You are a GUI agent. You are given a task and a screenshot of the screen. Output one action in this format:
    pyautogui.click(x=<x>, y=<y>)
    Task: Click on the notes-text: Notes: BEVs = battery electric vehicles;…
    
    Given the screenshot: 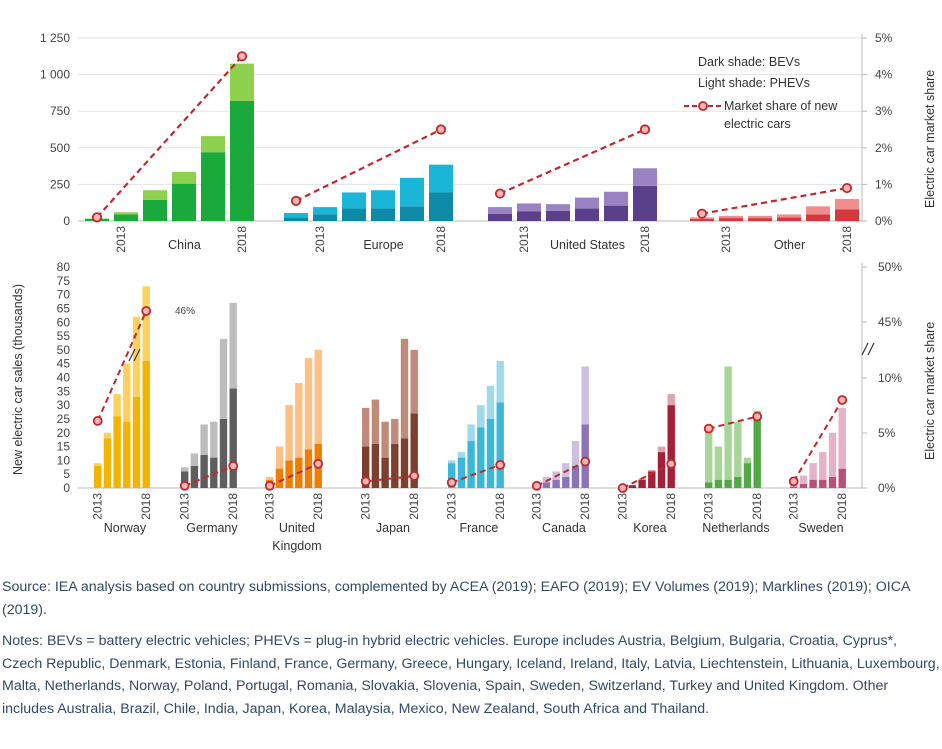 What is the action you would take?
    pyautogui.click(x=471, y=675)
    